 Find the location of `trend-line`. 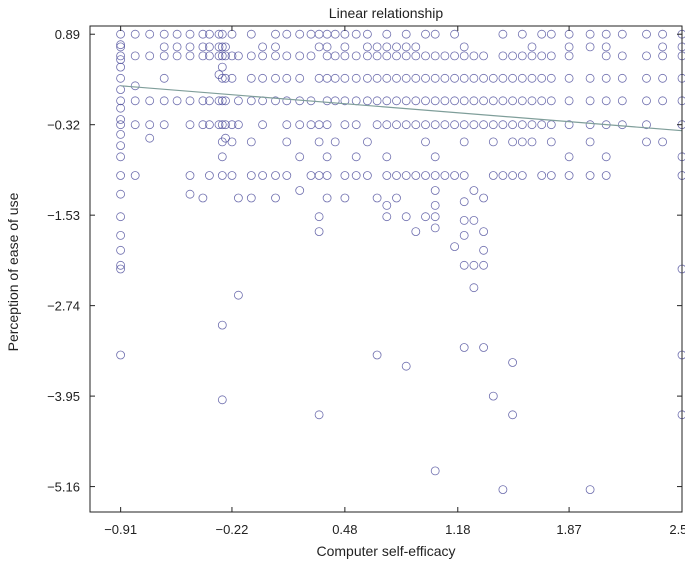

trend-line is located at coordinates (401, 108).